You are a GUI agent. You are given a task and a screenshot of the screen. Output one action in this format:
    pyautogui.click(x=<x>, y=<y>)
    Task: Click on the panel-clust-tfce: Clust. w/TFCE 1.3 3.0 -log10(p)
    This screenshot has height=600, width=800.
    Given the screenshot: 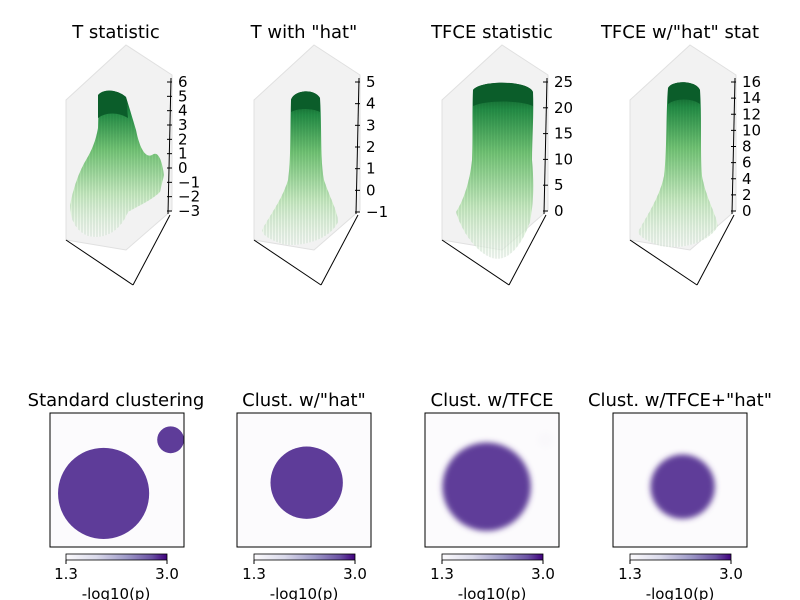 What is the action you would take?
    pyautogui.click(x=492, y=495)
    